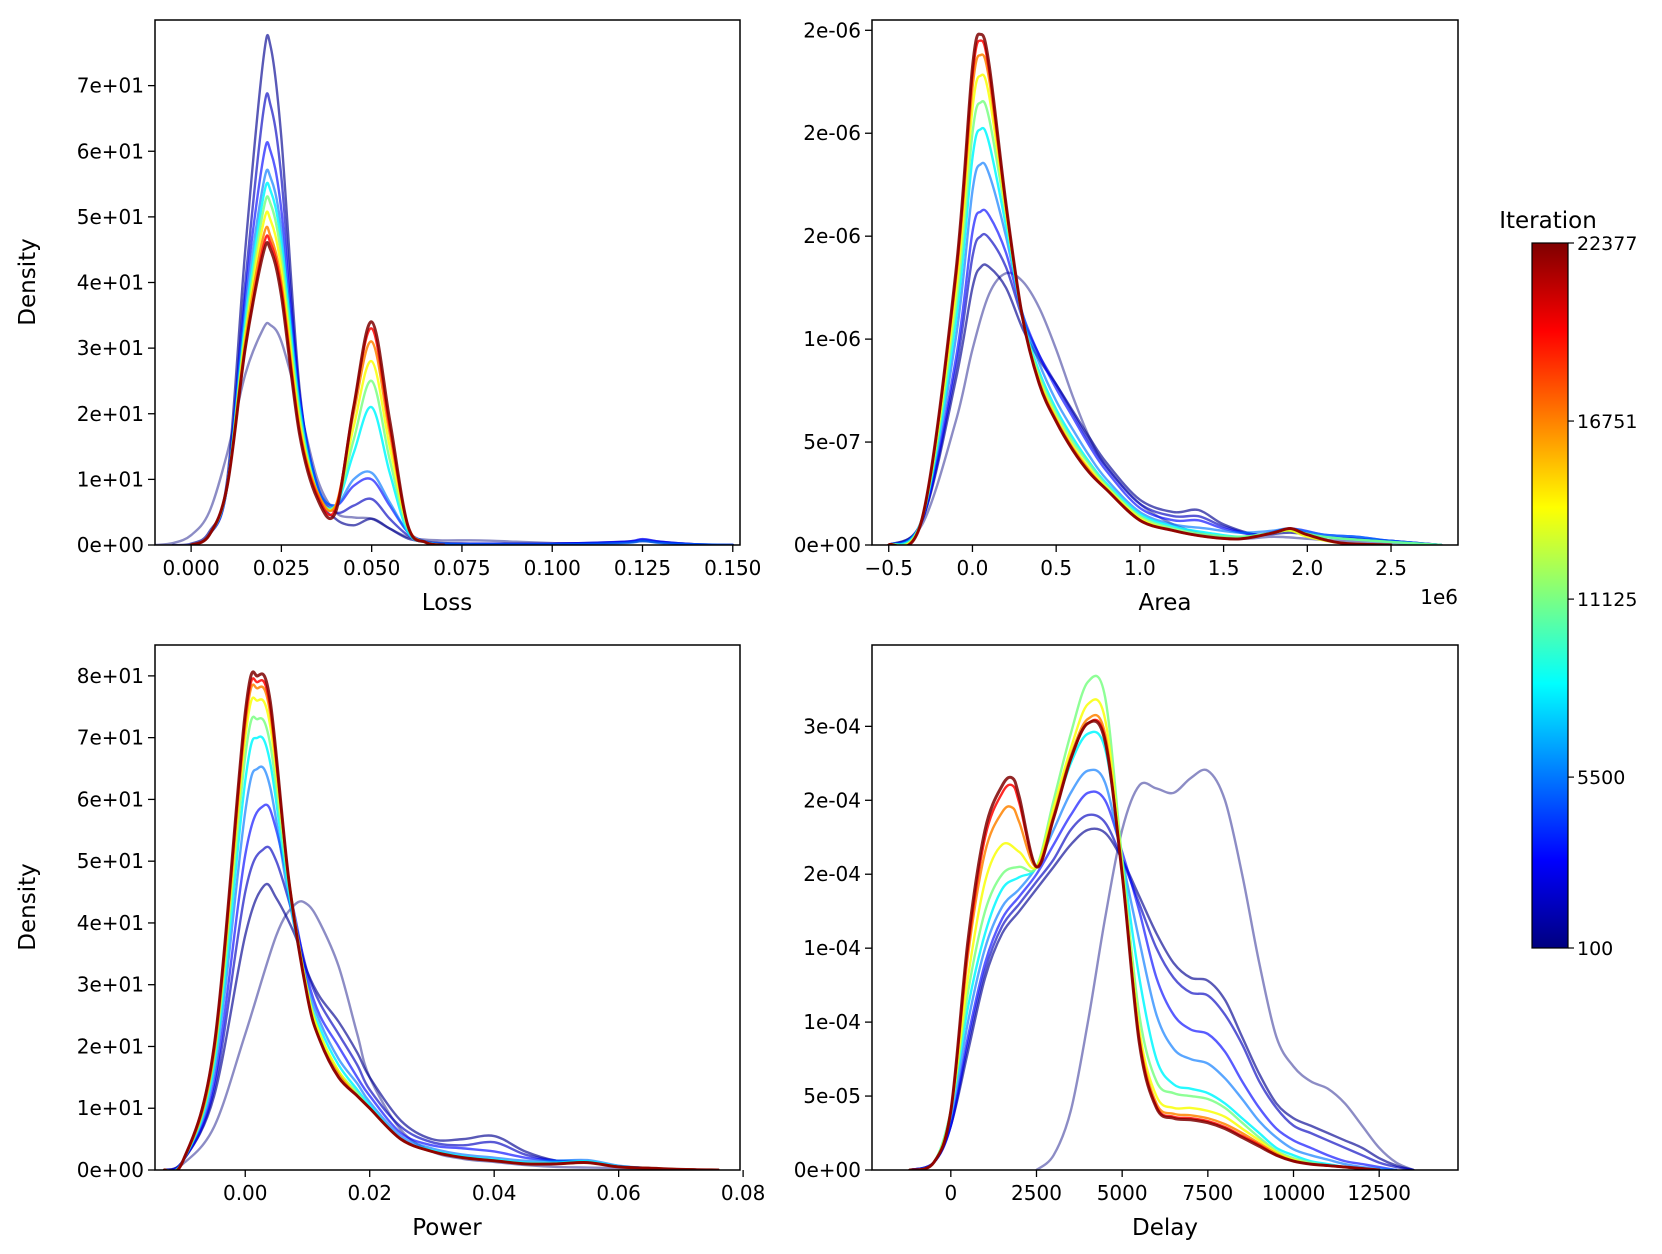 The width and height of the screenshot is (1662, 1254). I want to click on delay-plot-frame, so click(1165, 907).